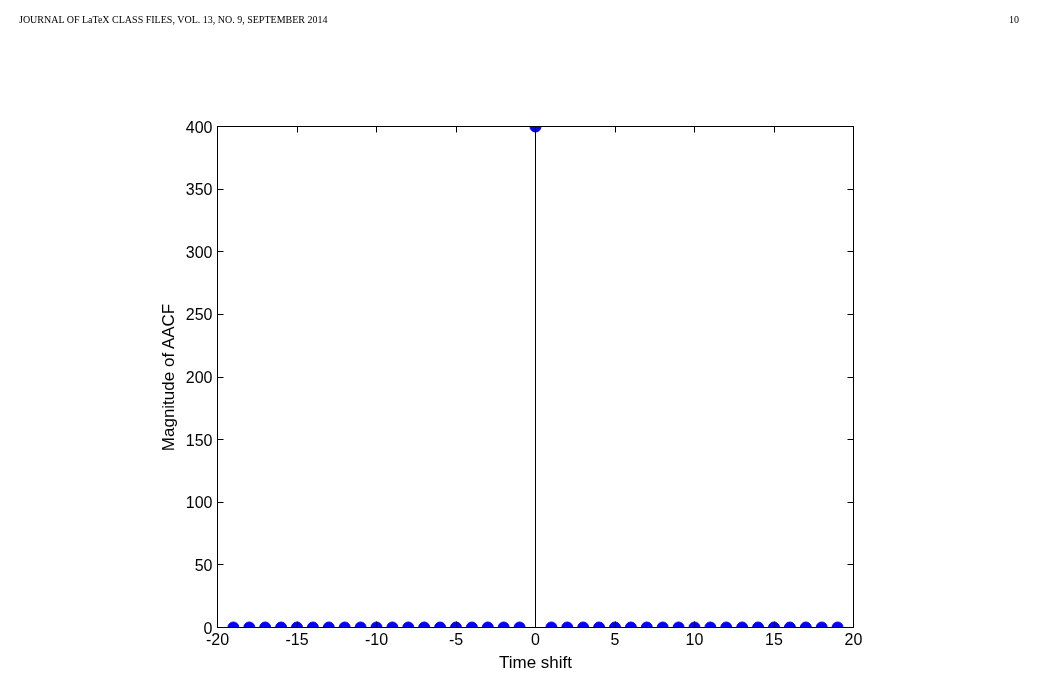 This screenshot has height=684, width=1041. Describe the element at coordinates (199, 440) in the screenshot. I see `y-tick-label: 150` at that location.